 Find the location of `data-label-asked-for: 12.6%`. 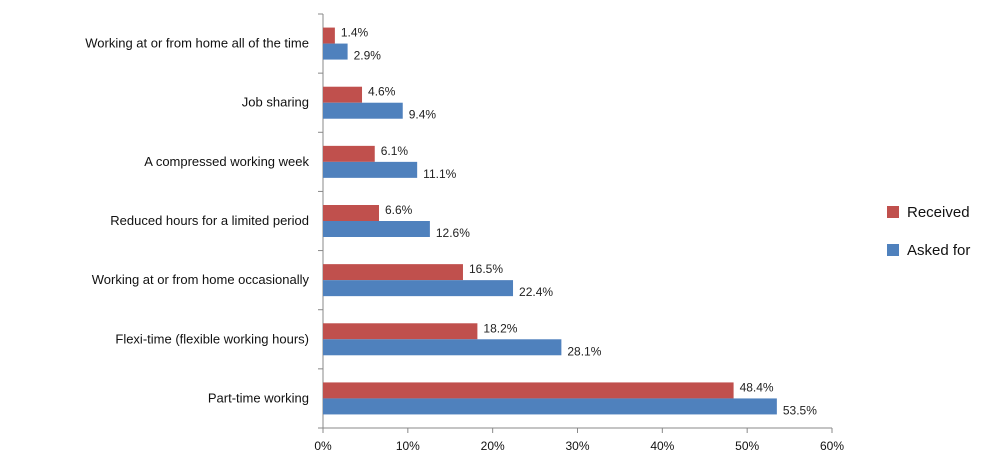

data-label-asked-for: 12.6% is located at coordinates (453, 233).